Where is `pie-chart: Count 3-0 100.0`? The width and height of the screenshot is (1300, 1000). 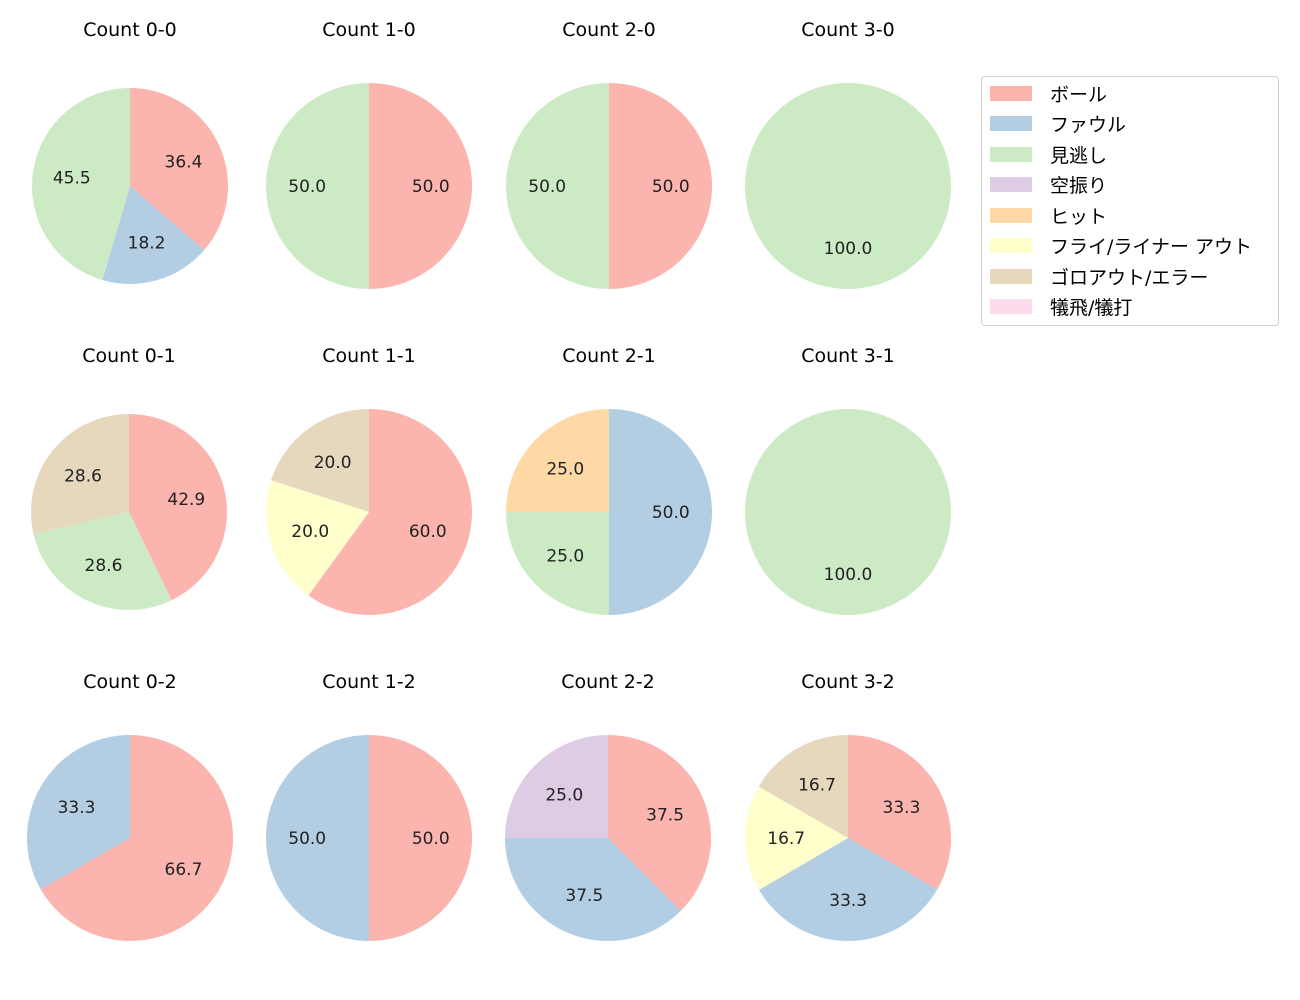 pie-chart: Count 3-0 100.0 is located at coordinates (848, 154).